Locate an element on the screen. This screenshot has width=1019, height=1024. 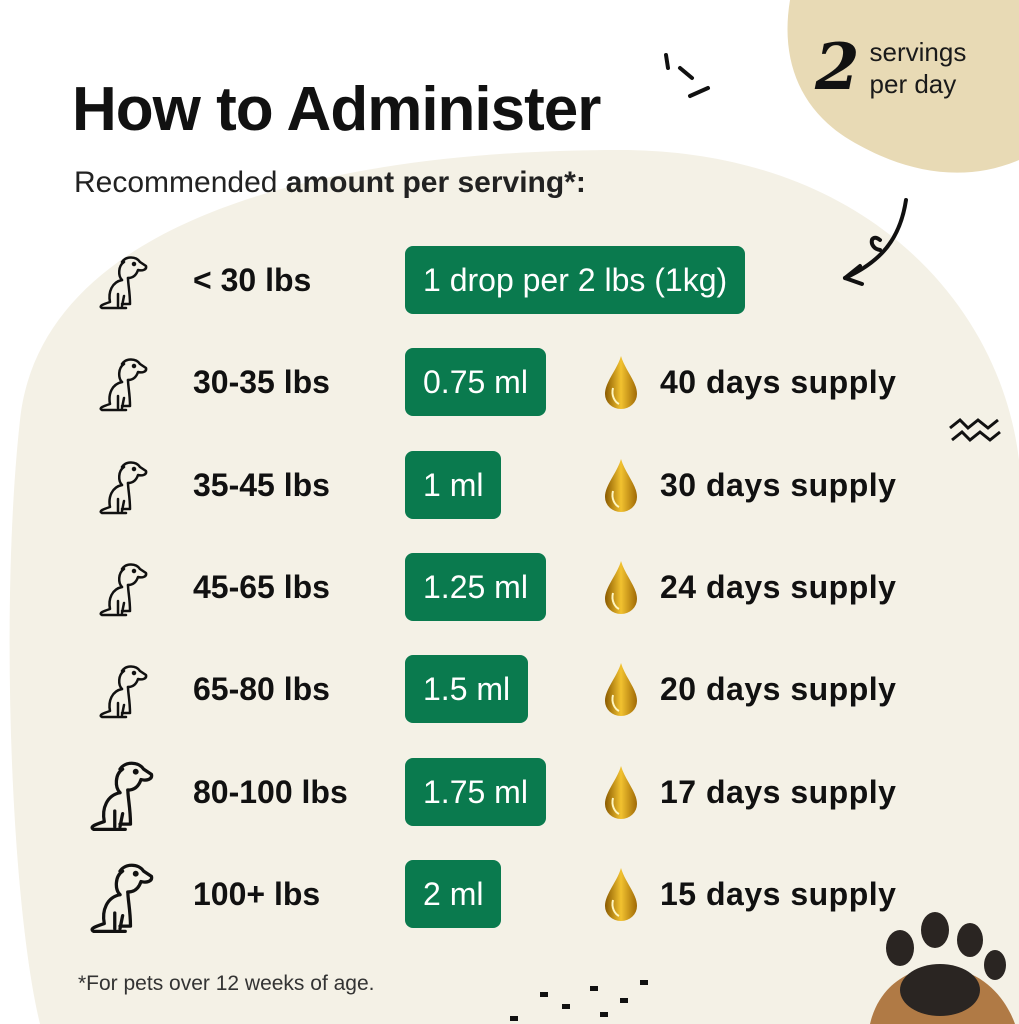
dosage-row: 80-100 lbs 1.75 ml 17 days supply is located at coordinates (509, 794).